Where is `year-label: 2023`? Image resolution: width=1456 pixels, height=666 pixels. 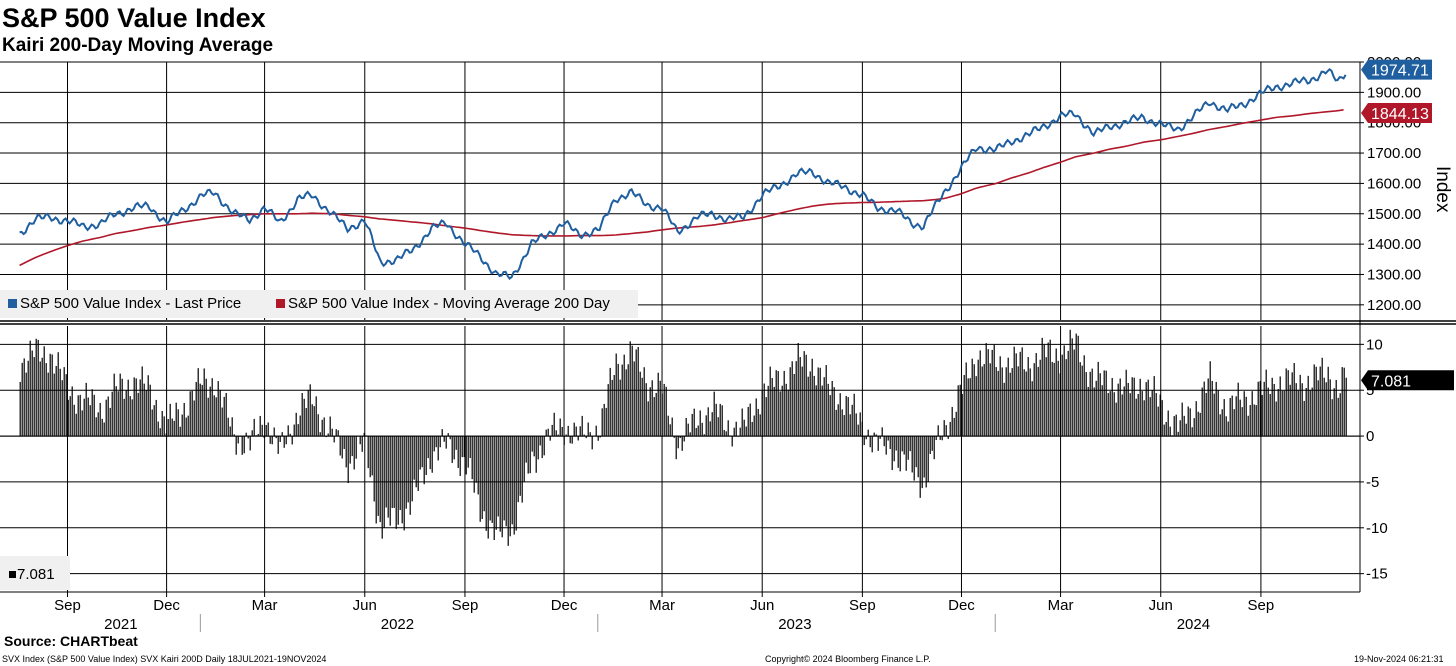 year-label: 2023 is located at coordinates (794, 624).